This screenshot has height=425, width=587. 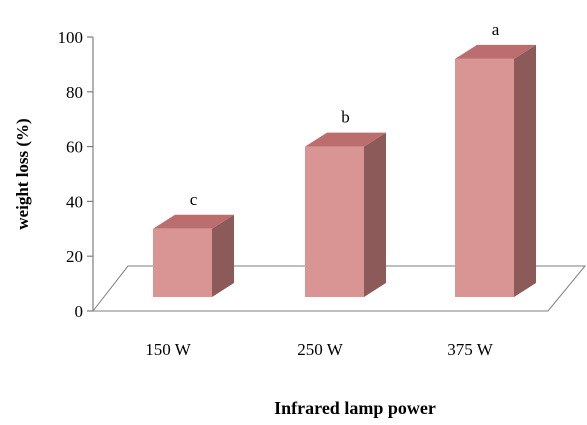 What do you see at coordinates (345, 117) in the screenshot?
I see `data-label: b` at bounding box center [345, 117].